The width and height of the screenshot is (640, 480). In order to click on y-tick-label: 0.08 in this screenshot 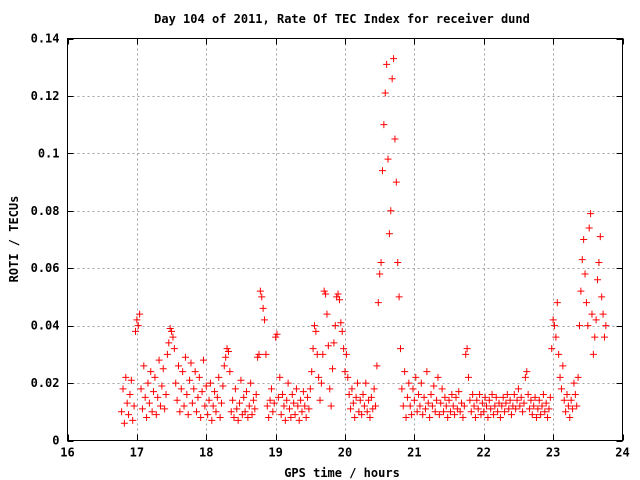, I will do `click(45, 211)`.